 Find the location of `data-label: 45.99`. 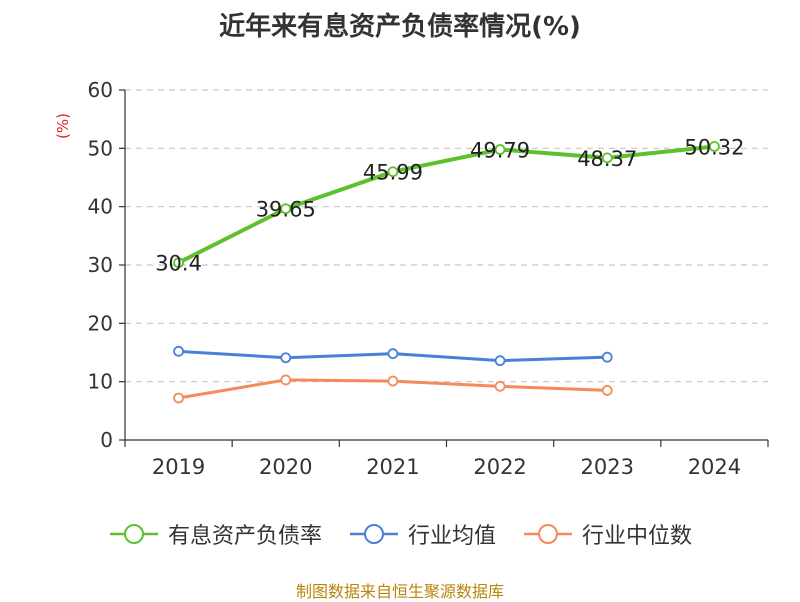

data-label: 45.99 is located at coordinates (393, 173).